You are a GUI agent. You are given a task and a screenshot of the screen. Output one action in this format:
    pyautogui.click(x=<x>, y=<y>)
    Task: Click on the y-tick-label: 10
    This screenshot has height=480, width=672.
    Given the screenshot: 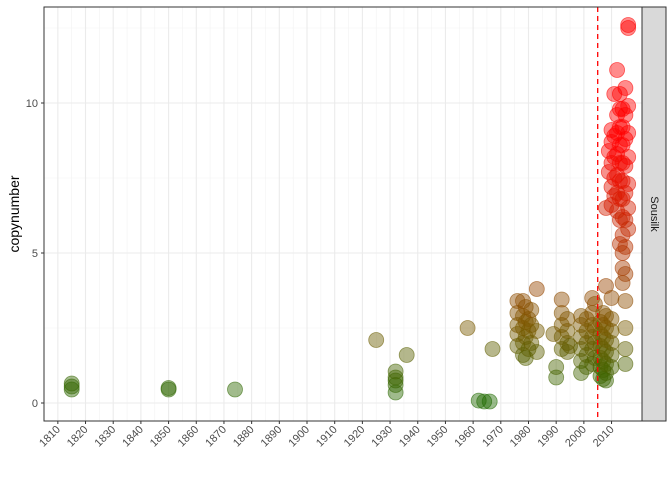 What is the action you would take?
    pyautogui.click(x=32, y=104)
    